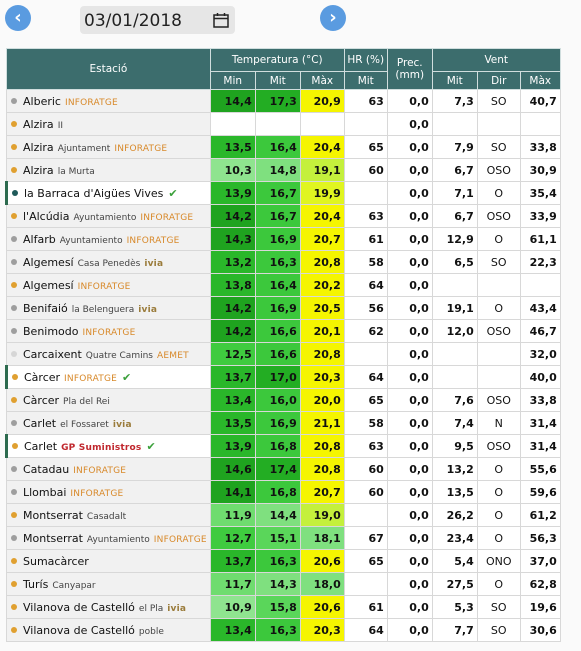  I want to click on station-cell: Montserrat Ayuntamiento INFORATGE, so click(108, 538).